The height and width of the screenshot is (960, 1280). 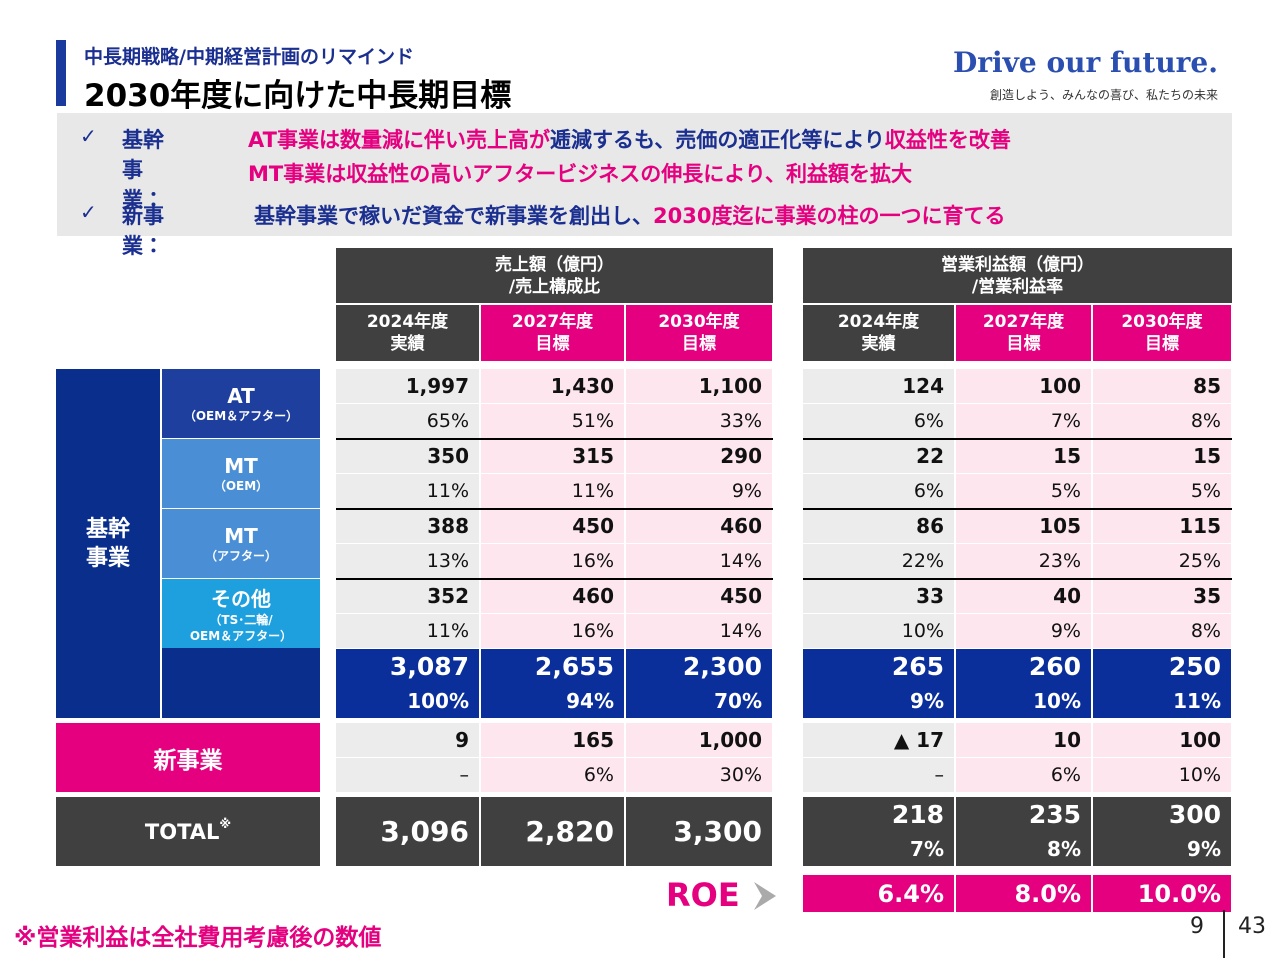 I want to click on value-cell: 10, so click(x=1023, y=740).